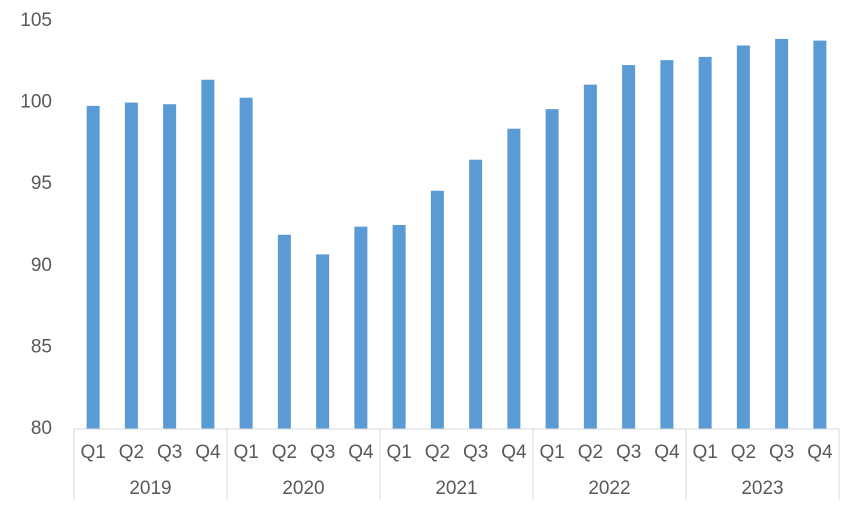  I want to click on y-tick-label: 80, so click(41, 428).